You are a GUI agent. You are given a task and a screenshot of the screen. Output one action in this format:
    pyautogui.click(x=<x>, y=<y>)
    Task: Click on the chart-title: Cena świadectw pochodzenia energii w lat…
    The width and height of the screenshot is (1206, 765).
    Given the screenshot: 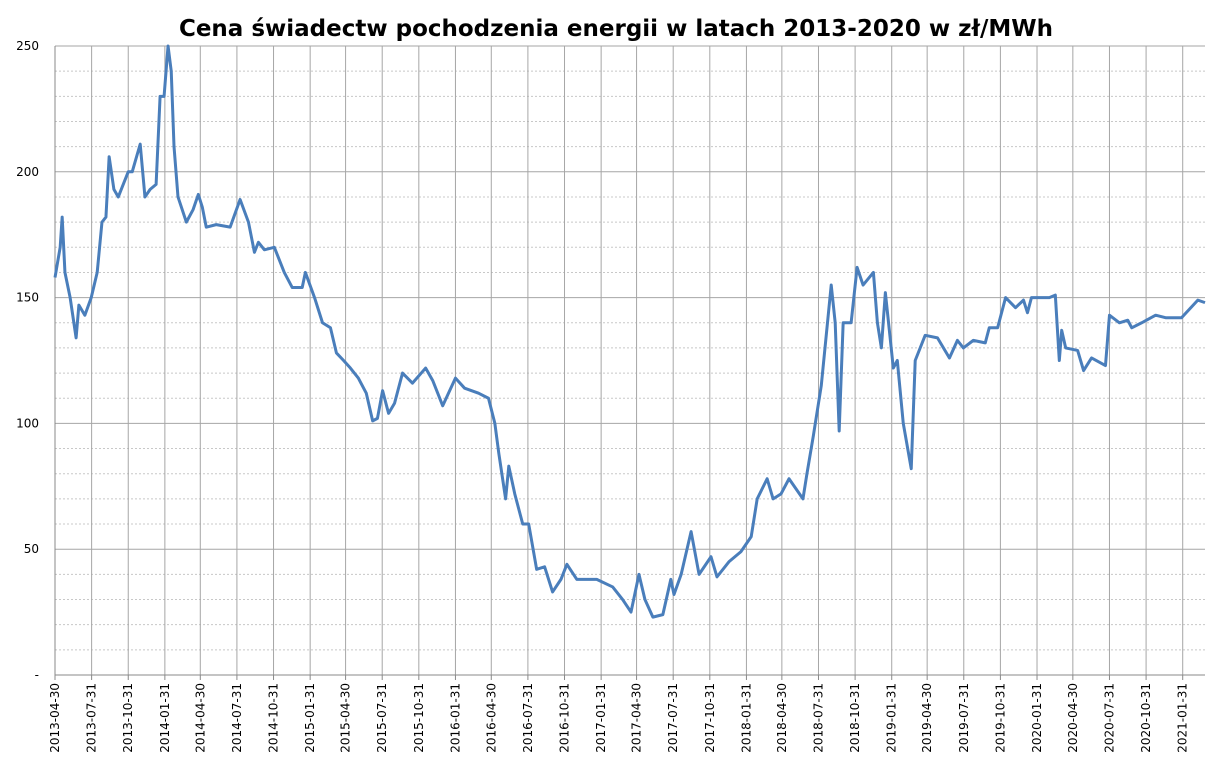 What is the action you would take?
    pyautogui.click(x=616, y=29)
    